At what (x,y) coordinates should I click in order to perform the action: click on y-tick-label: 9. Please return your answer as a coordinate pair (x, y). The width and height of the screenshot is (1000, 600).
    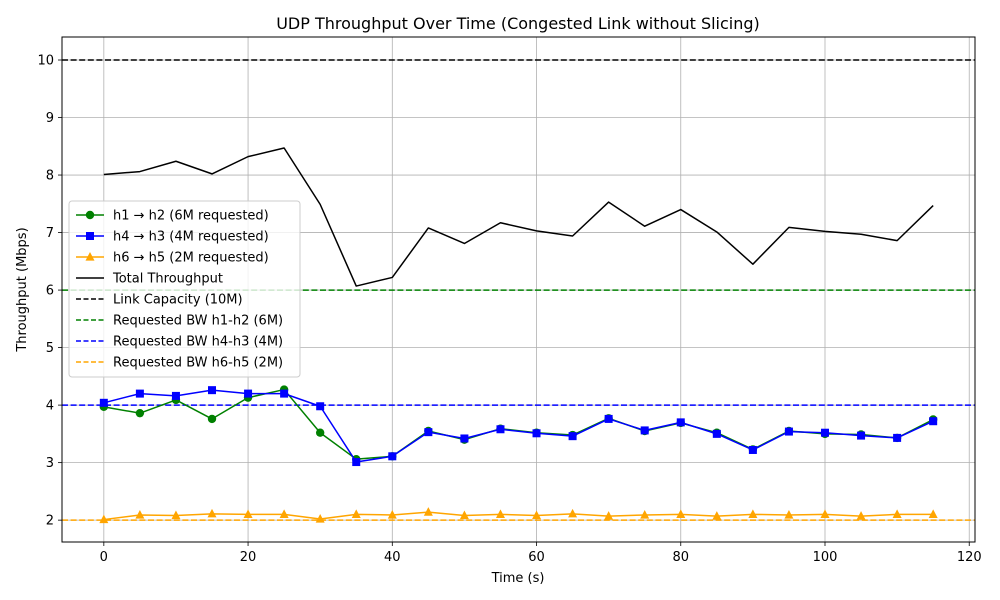
    Looking at the image, I should click on (50, 118).